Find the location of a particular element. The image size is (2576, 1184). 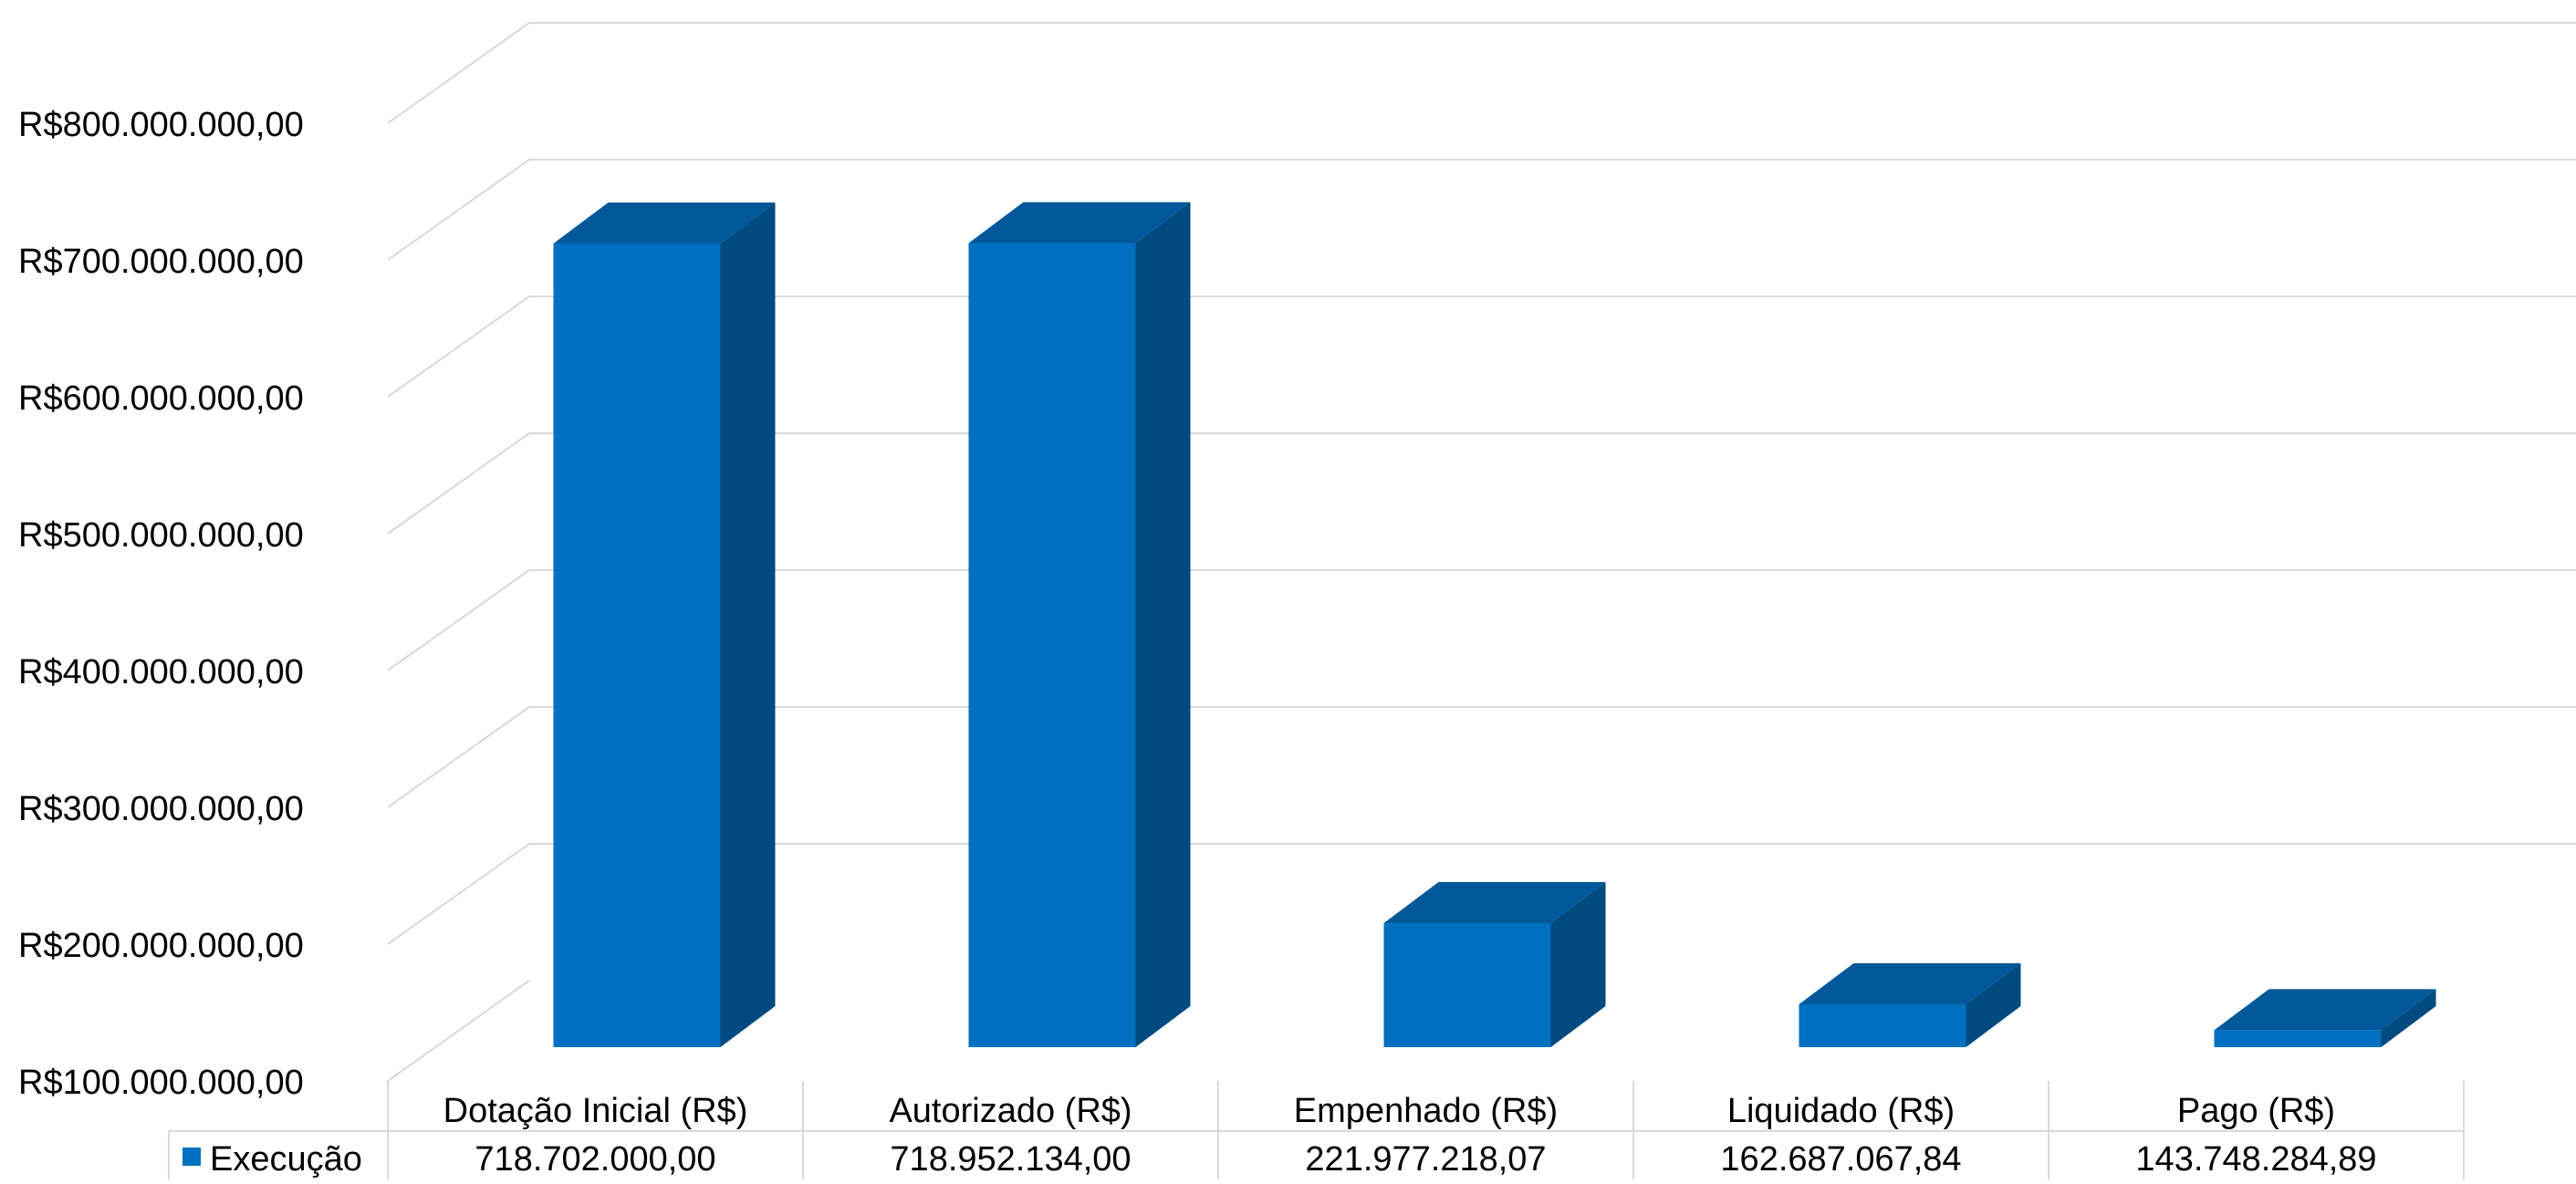

value-label: 718.952.134,00 is located at coordinates (1010, 1159).